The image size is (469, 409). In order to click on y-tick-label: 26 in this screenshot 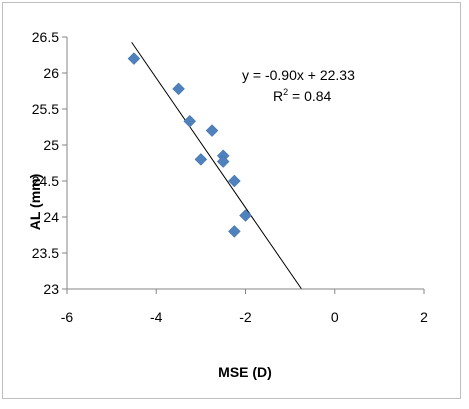, I will do `click(51, 73)`.